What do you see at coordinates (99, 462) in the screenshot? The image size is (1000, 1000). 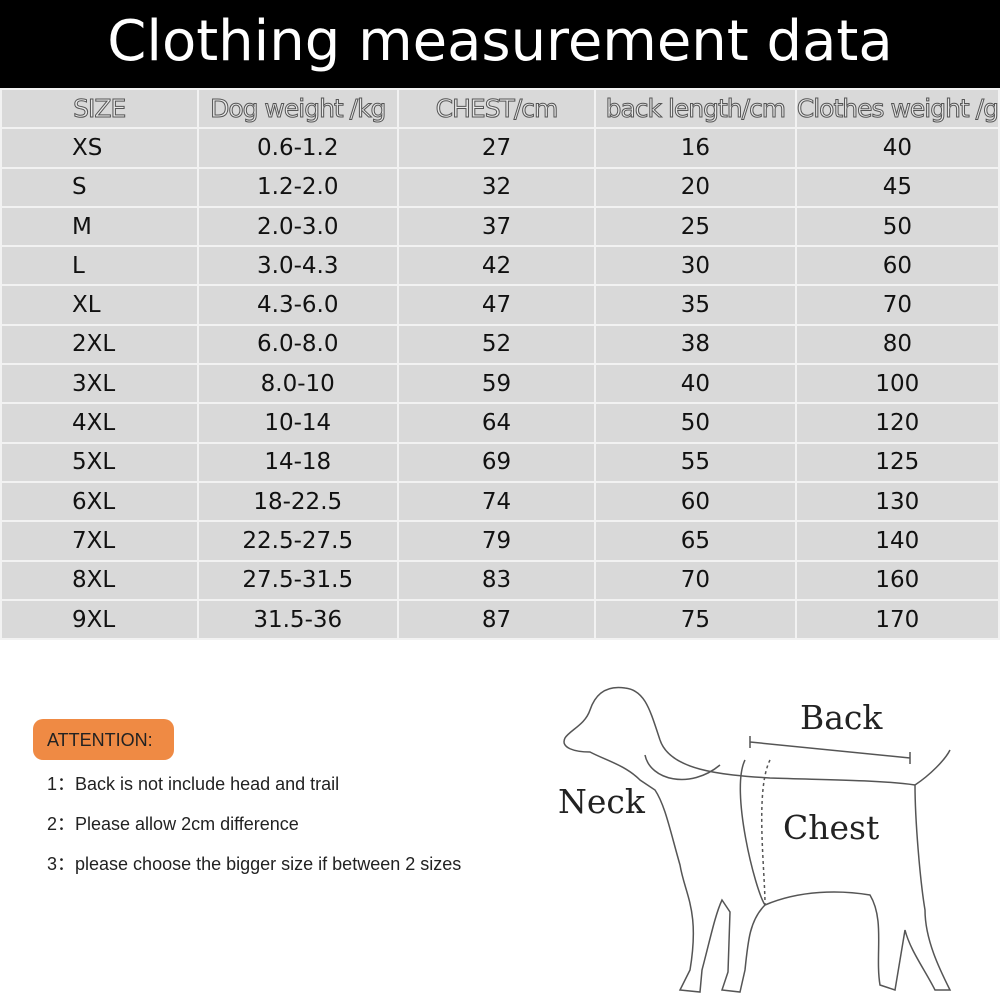 I see `table-cell: 5XL` at bounding box center [99, 462].